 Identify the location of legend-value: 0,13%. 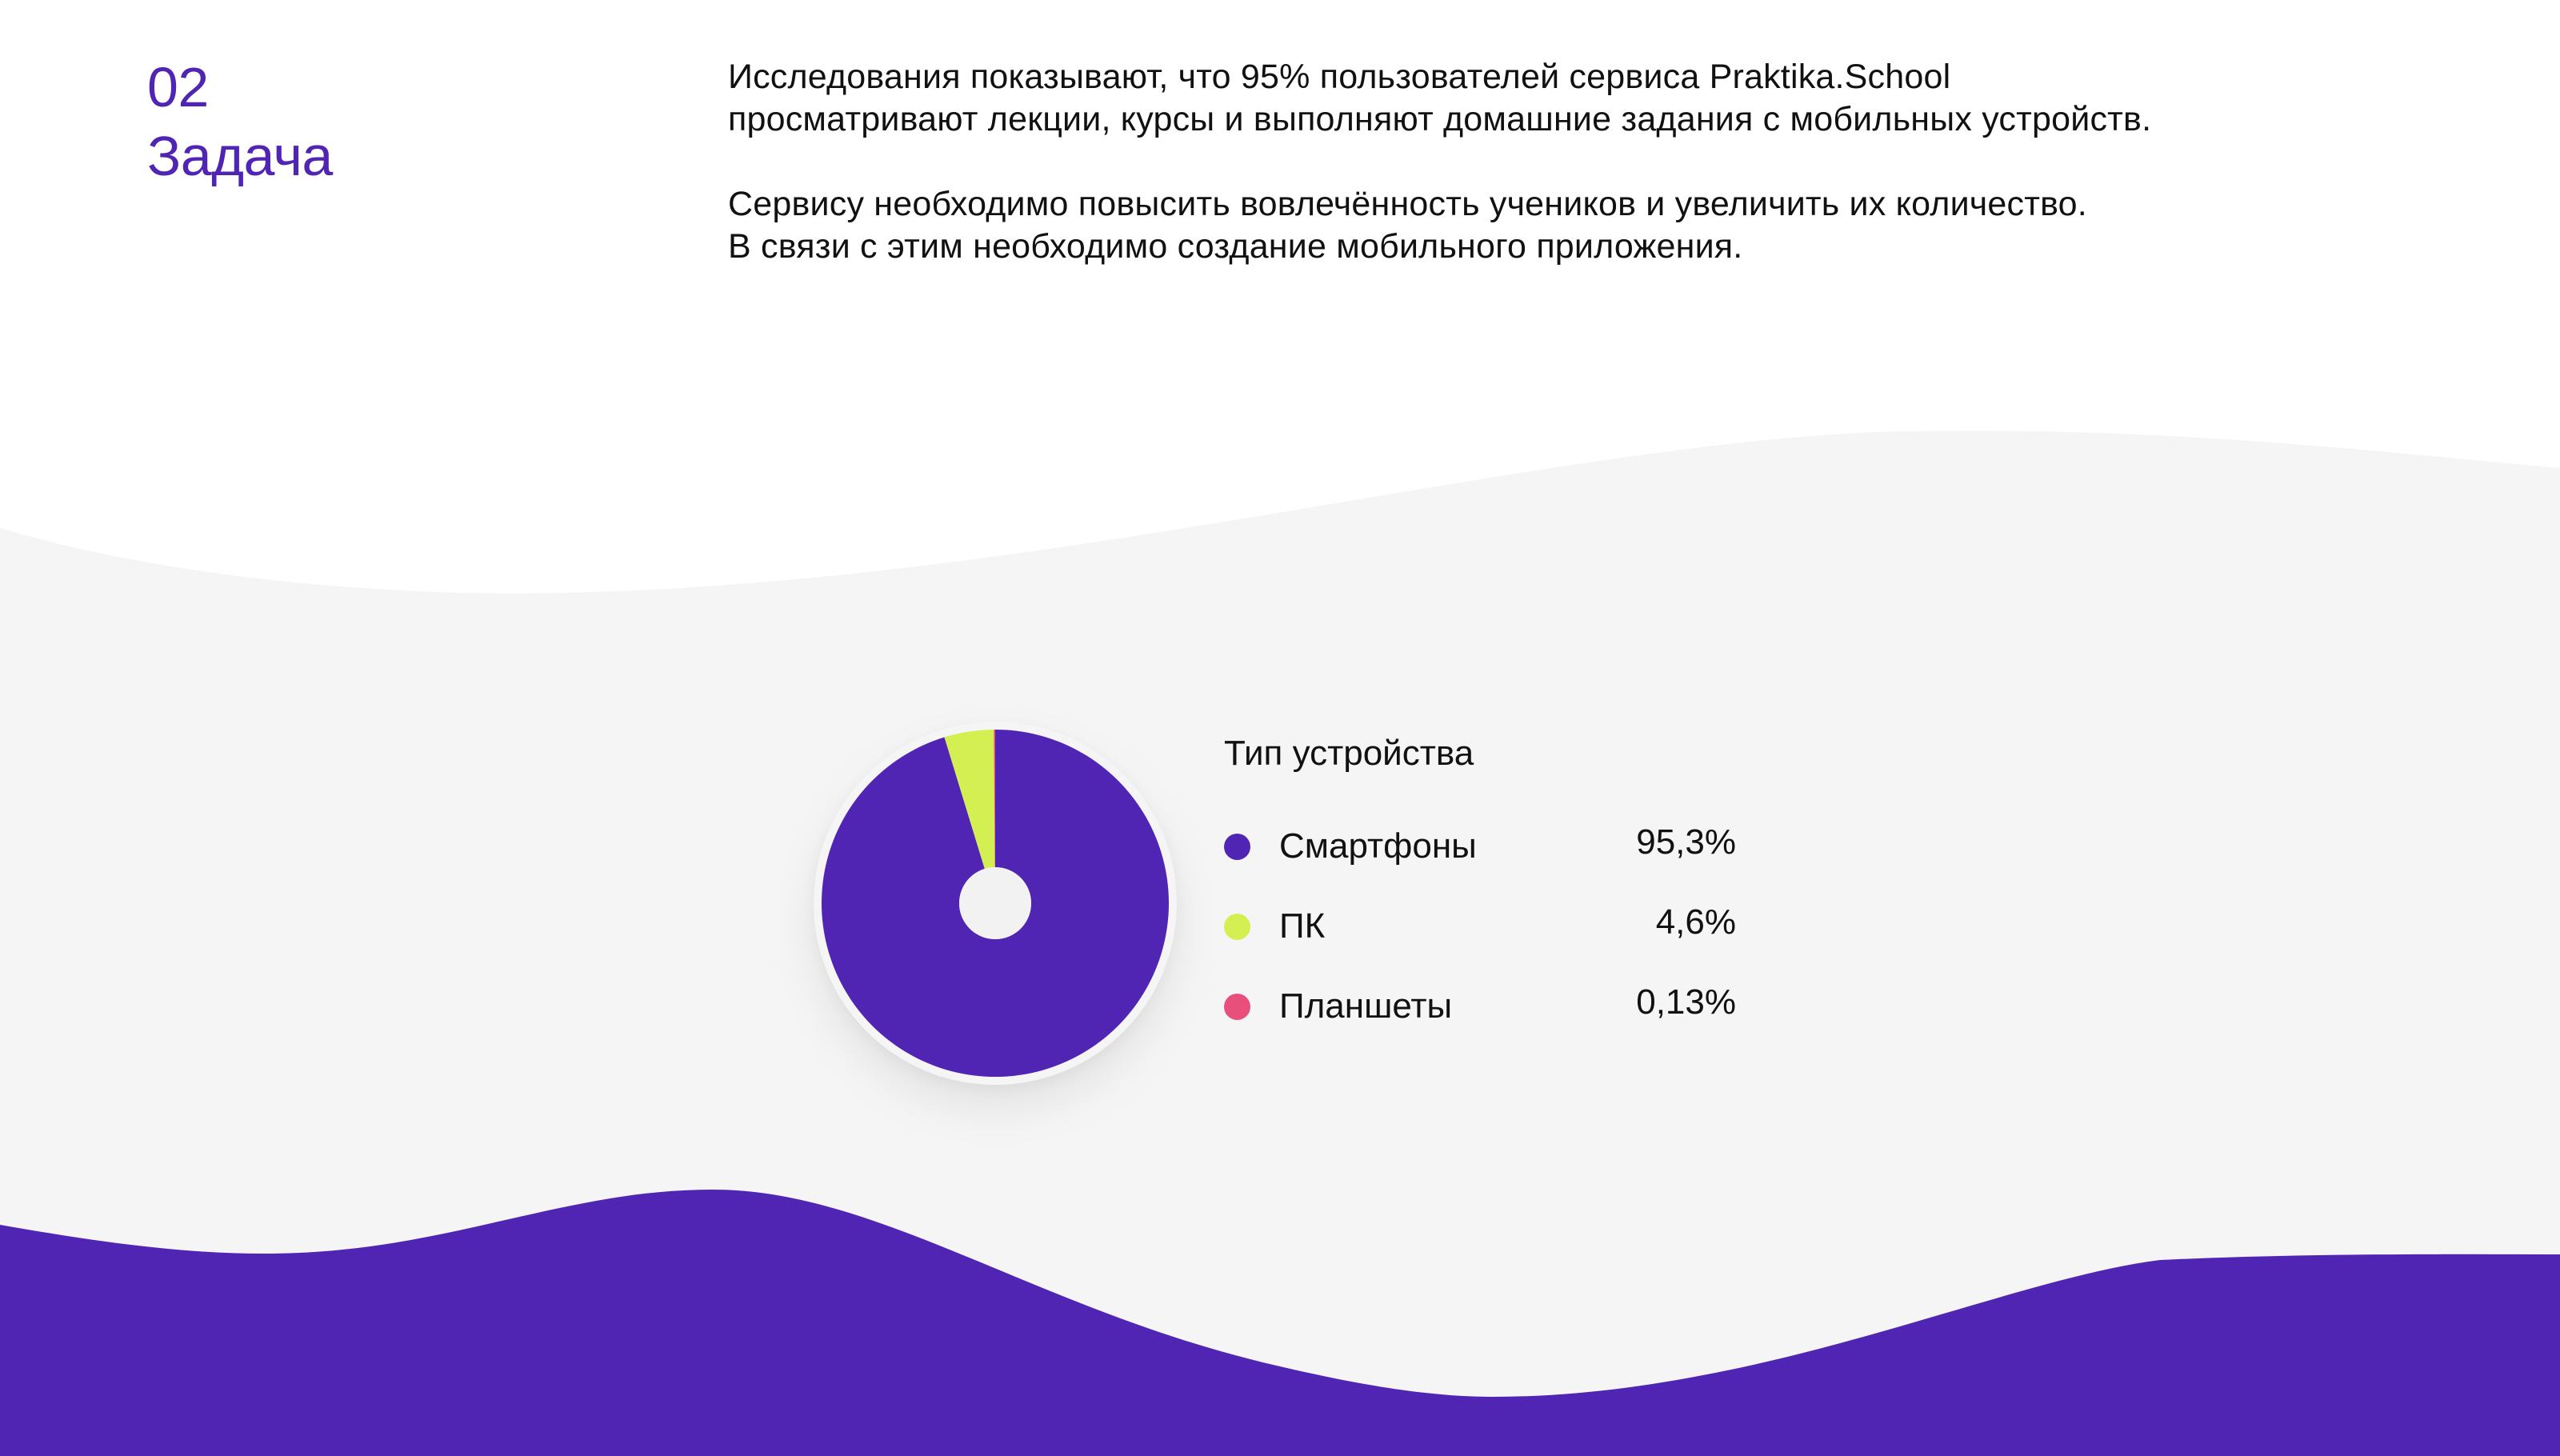
(1686, 1002).